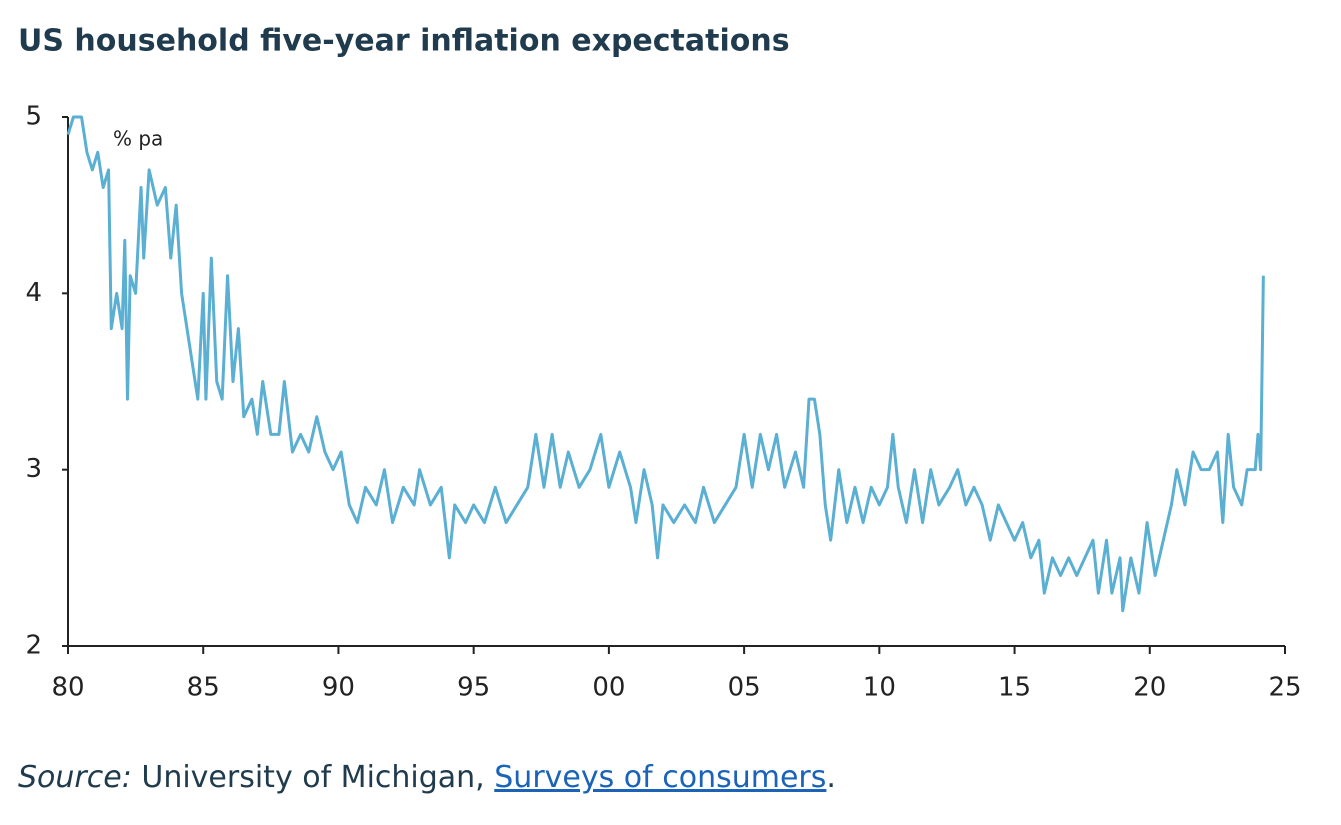  I want to click on x-tick-label: 15, so click(1014, 688).